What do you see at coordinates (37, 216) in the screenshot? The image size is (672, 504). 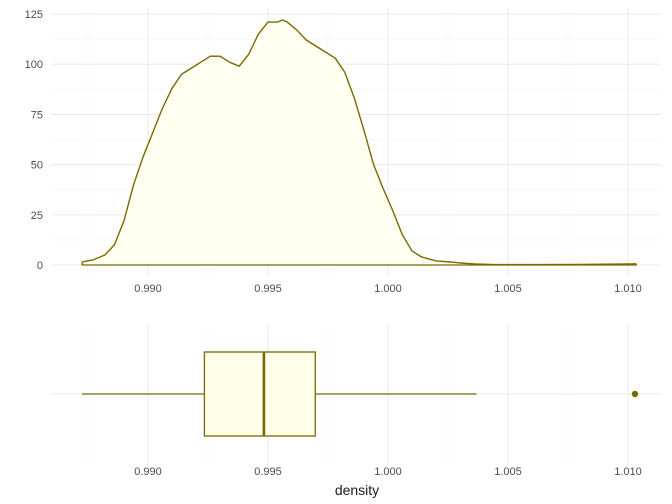 I see `y-tick-label: 25` at bounding box center [37, 216].